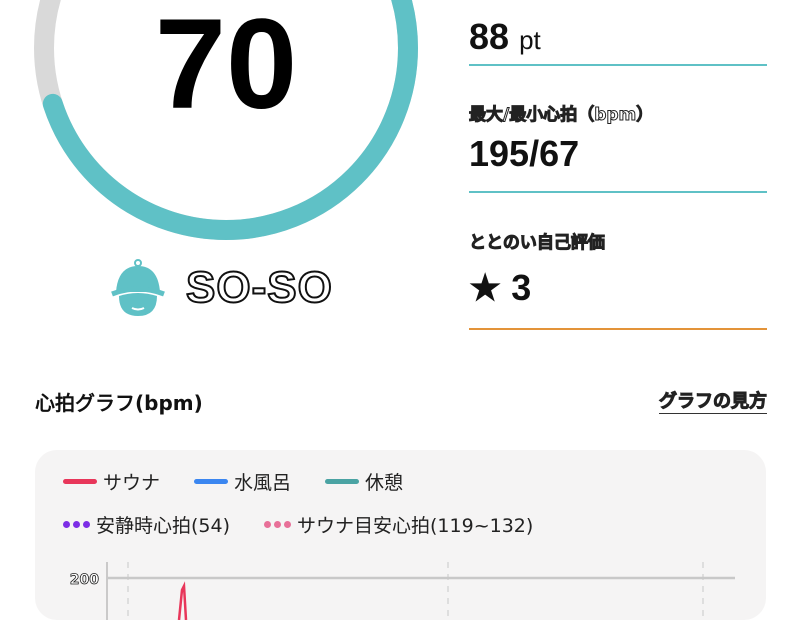  I want to click on self-rating-label: ととのい自己評価, so click(537, 243).